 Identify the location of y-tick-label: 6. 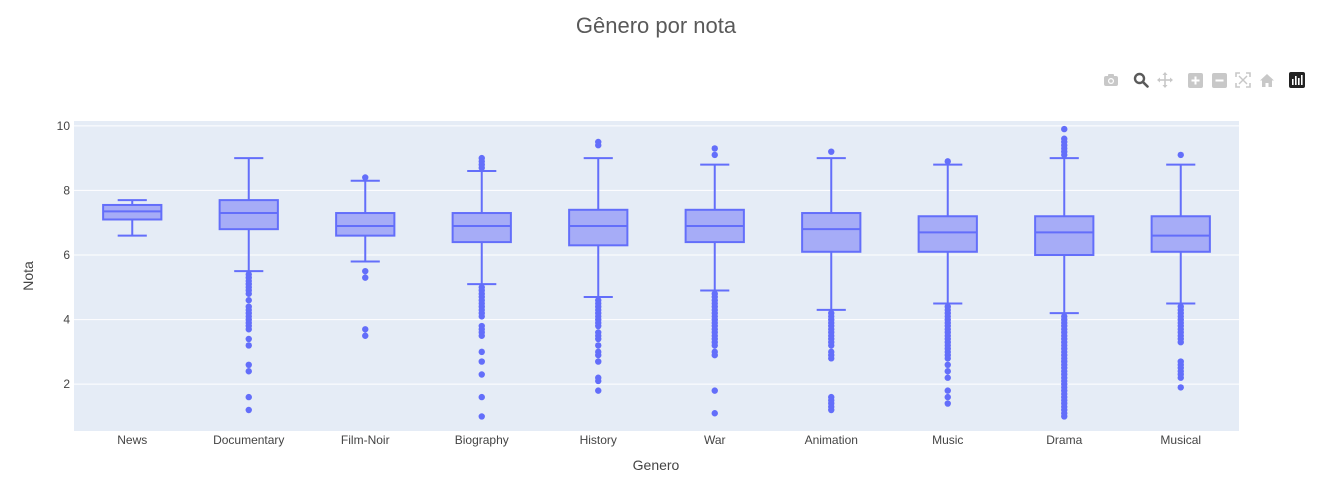
(66, 255).